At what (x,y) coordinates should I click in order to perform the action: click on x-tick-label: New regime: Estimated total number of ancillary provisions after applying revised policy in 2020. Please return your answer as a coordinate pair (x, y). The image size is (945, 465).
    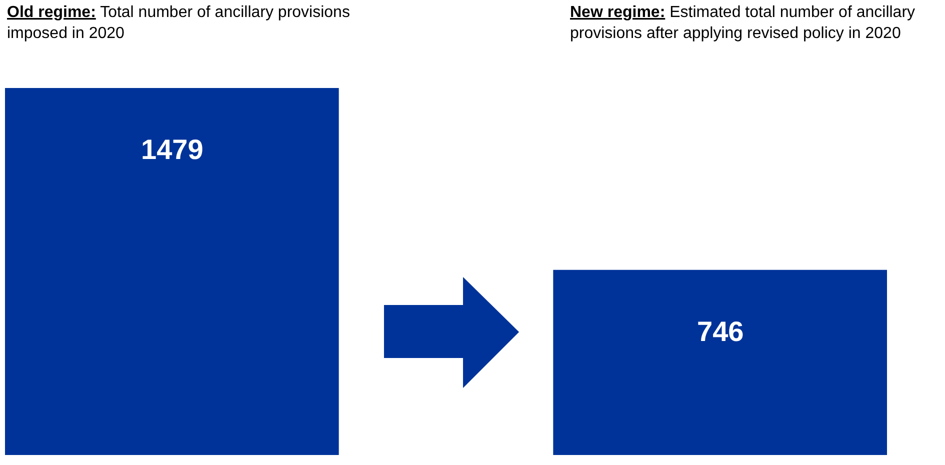
    Looking at the image, I should click on (743, 23).